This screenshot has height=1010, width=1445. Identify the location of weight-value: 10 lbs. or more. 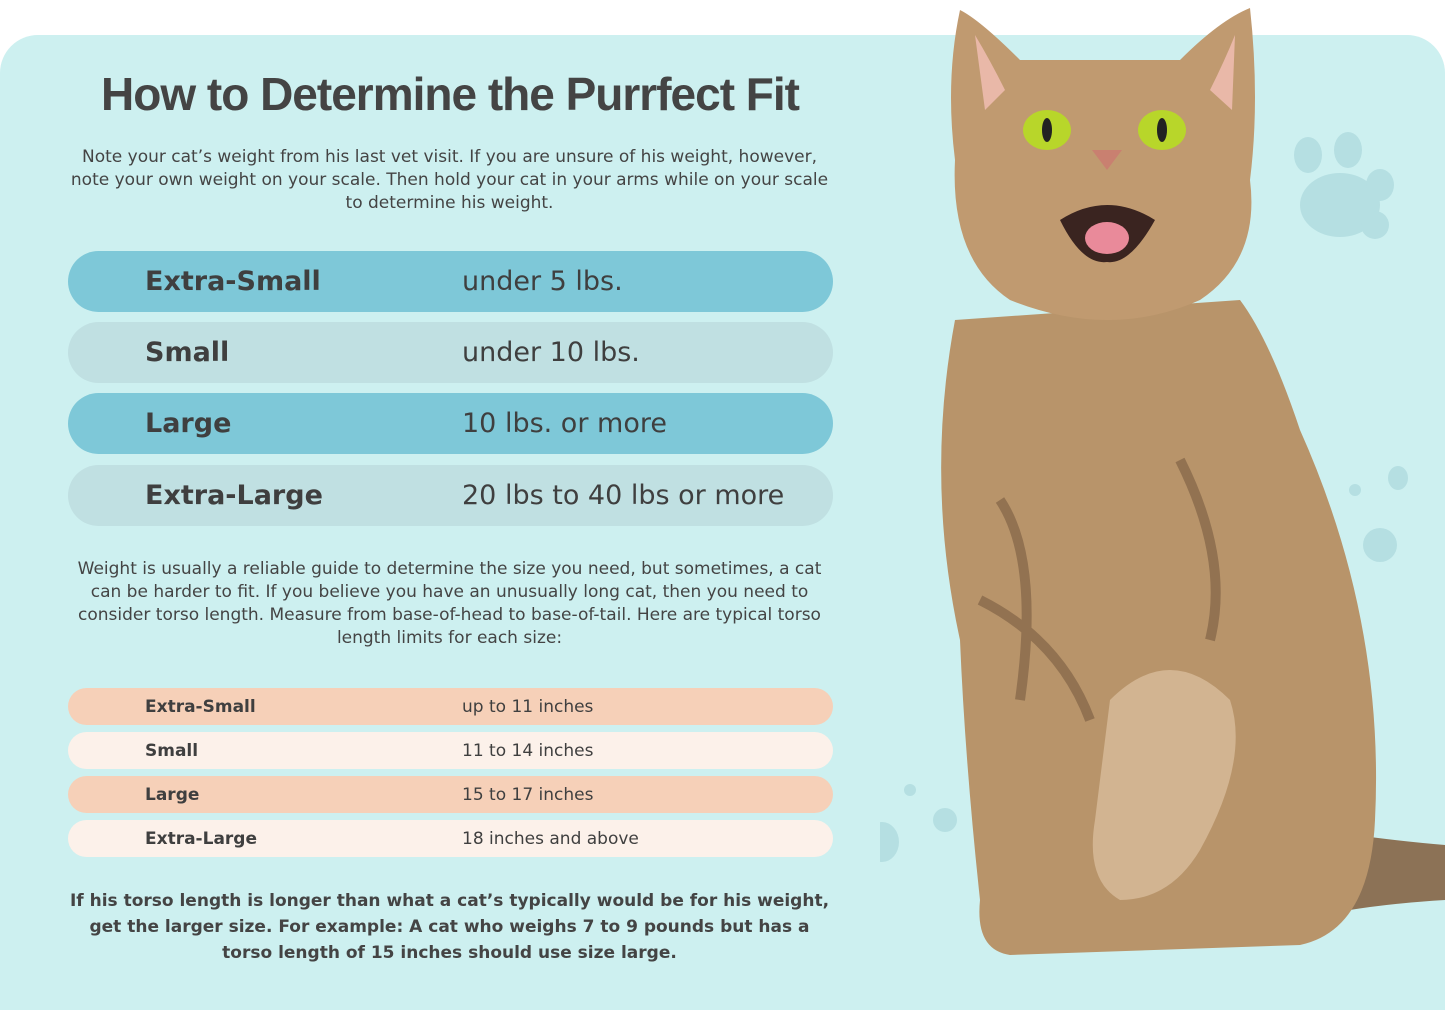
(564, 423).